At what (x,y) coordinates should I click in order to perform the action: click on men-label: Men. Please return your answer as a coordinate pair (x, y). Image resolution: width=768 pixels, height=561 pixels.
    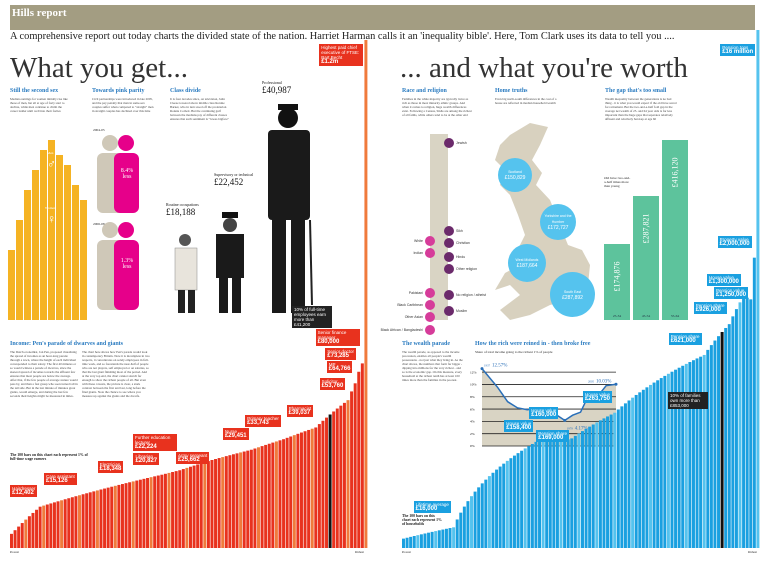
    Looking at the image, I should click on (50, 153).